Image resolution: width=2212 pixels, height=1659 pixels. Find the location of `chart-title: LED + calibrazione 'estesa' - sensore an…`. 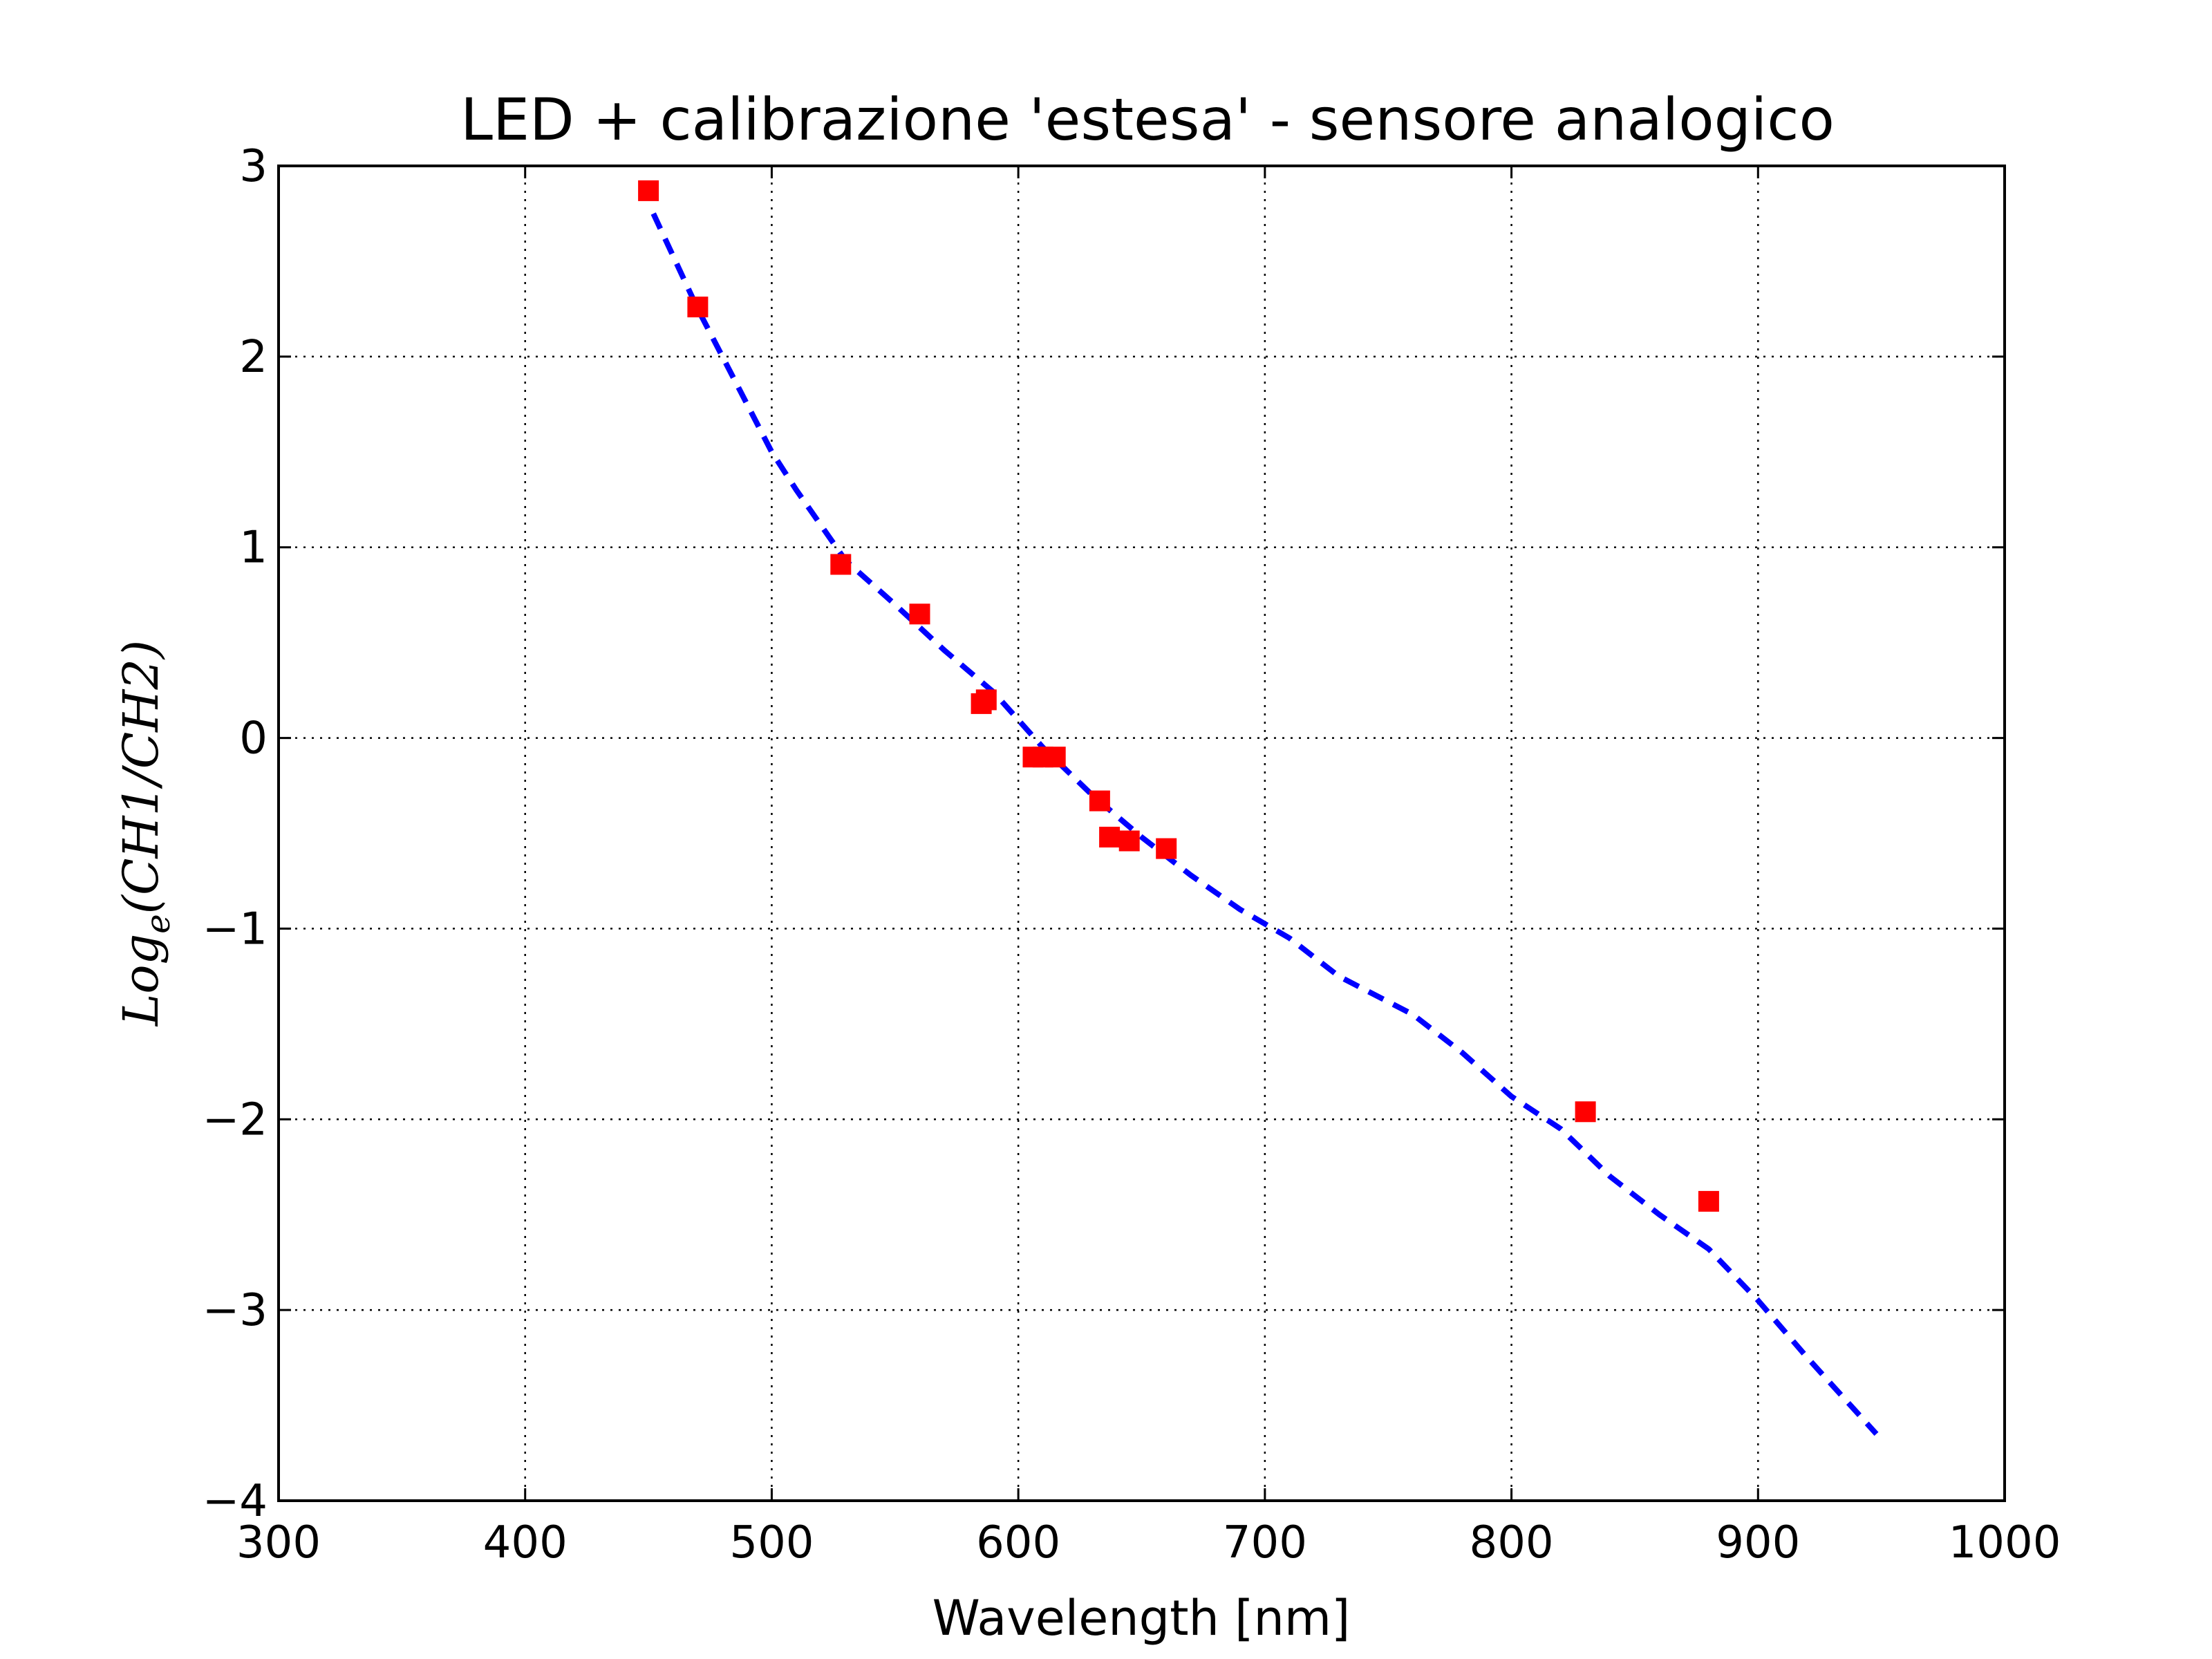

chart-title: LED + calibrazione 'estesa' - sensore an… is located at coordinates (1147, 119).